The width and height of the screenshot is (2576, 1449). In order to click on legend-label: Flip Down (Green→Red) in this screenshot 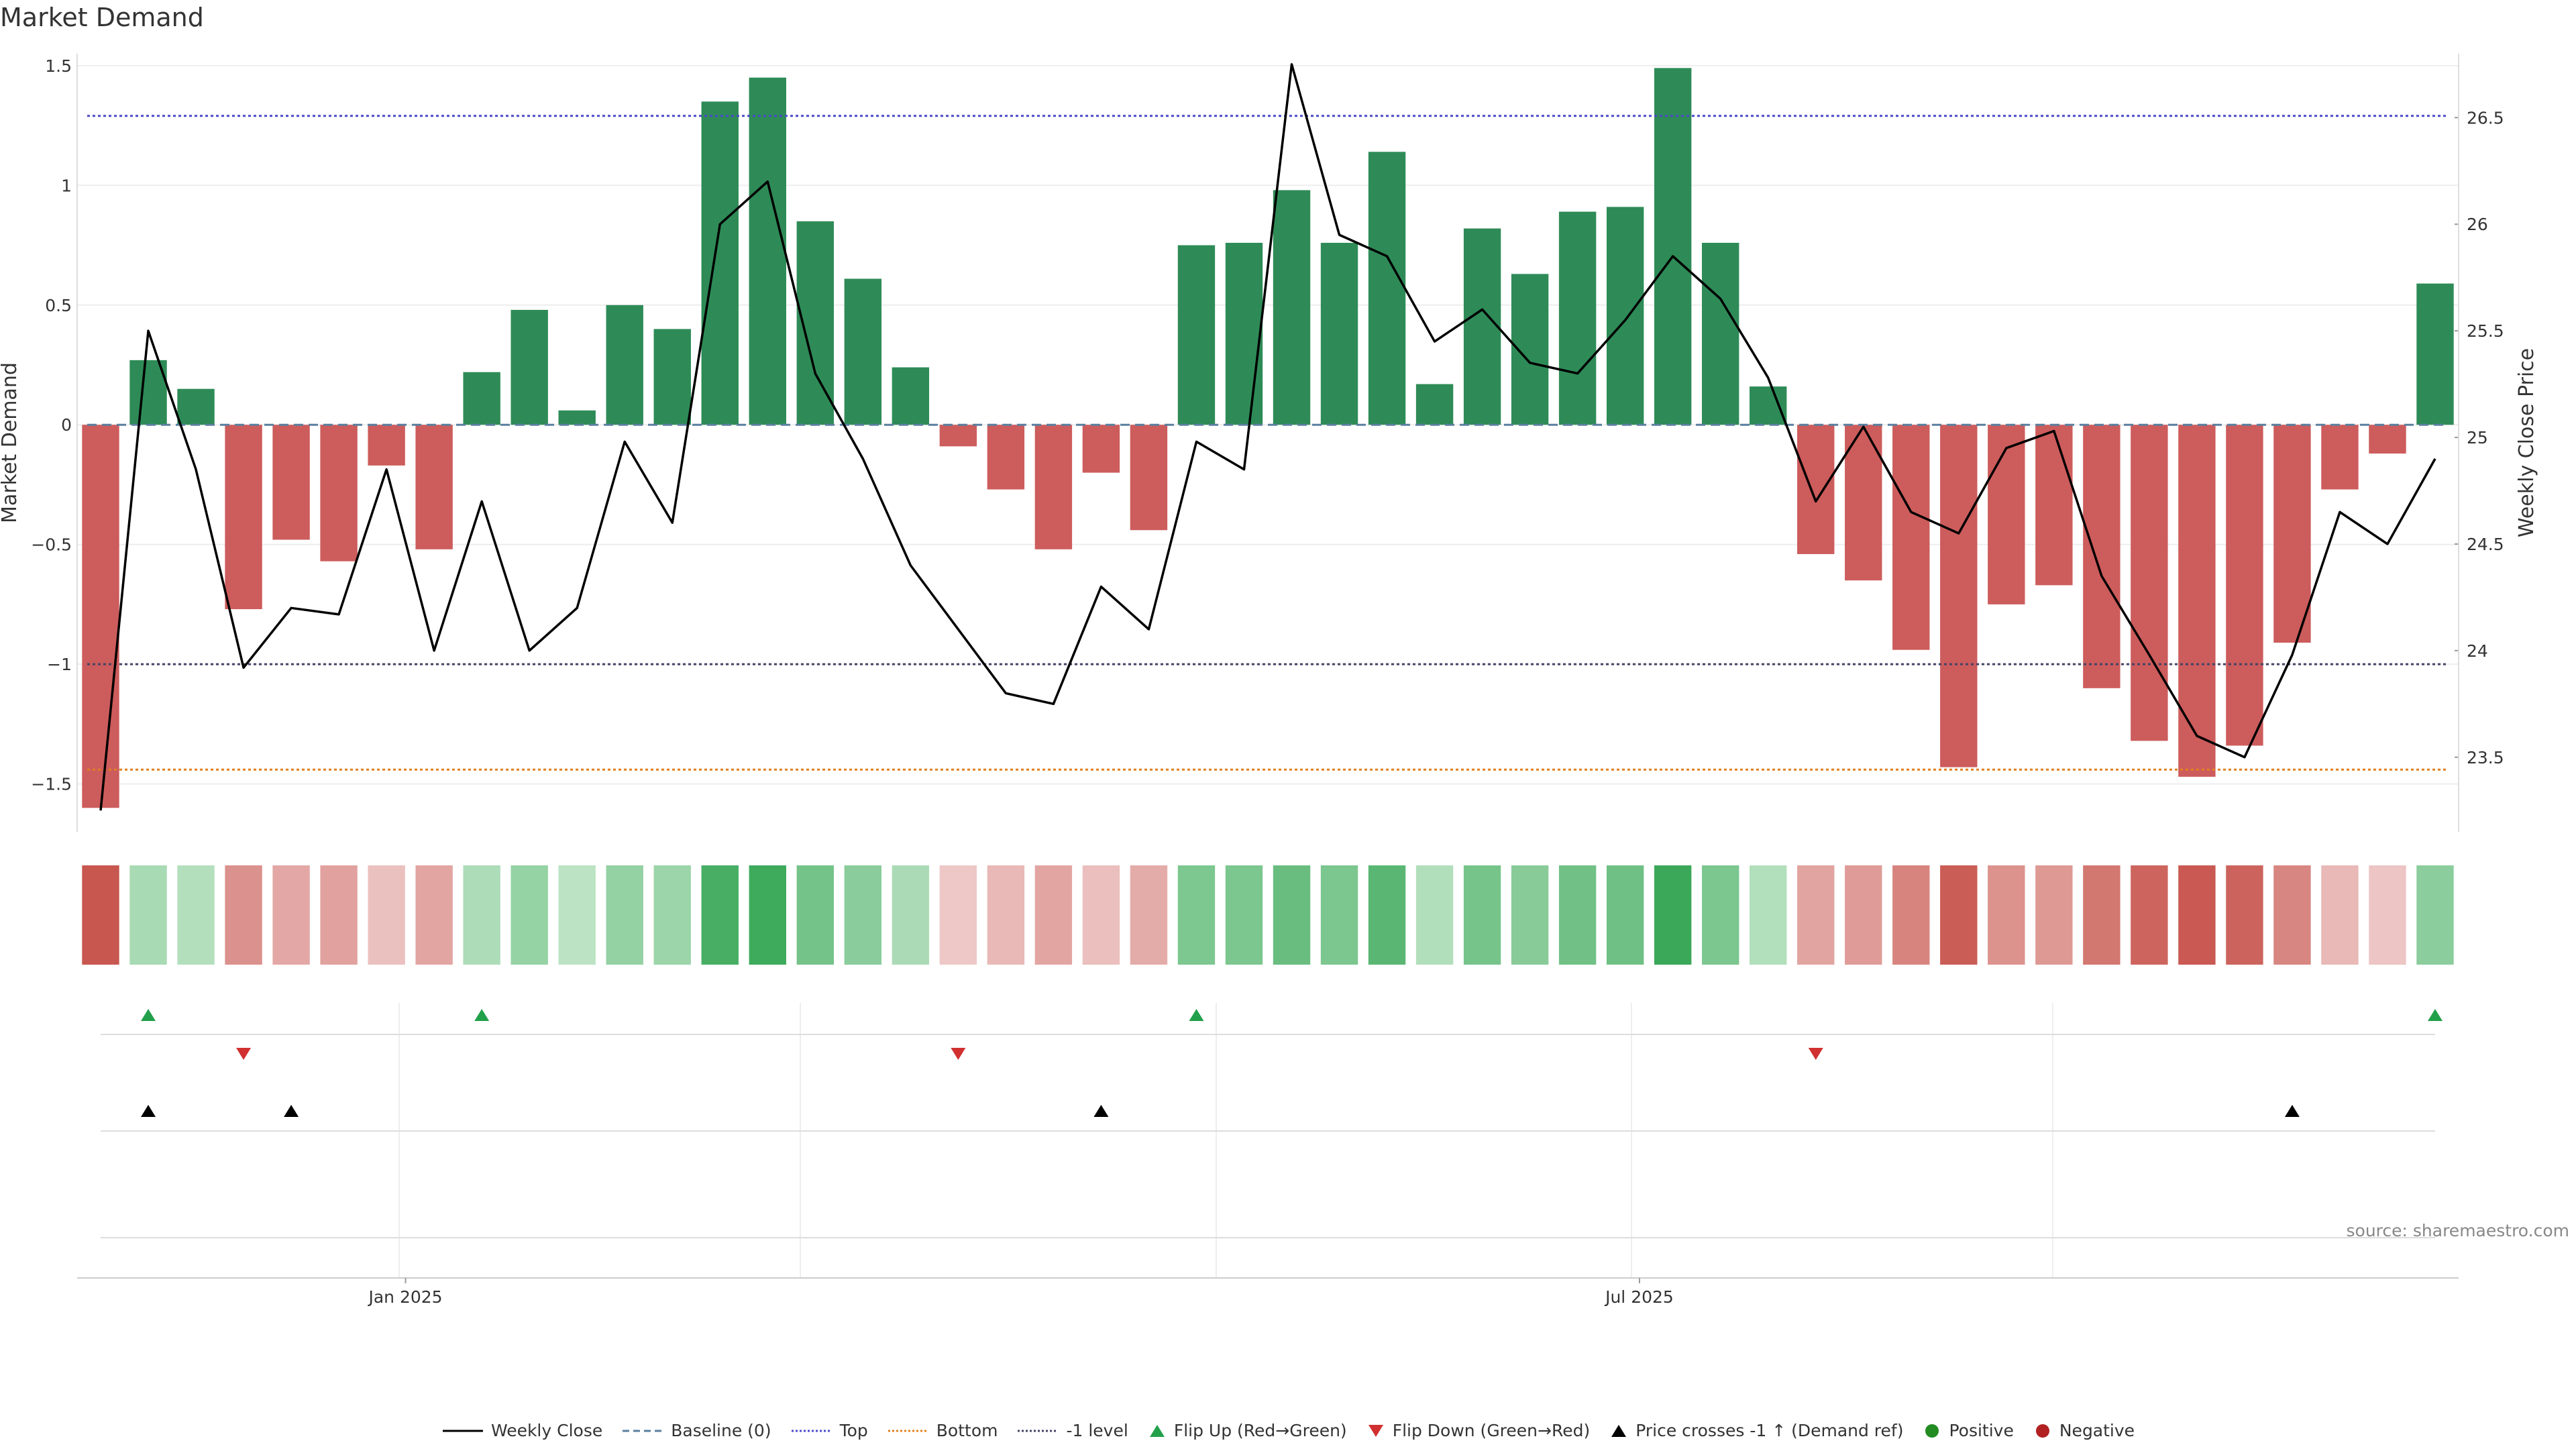, I will do `click(1491, 1430)`.